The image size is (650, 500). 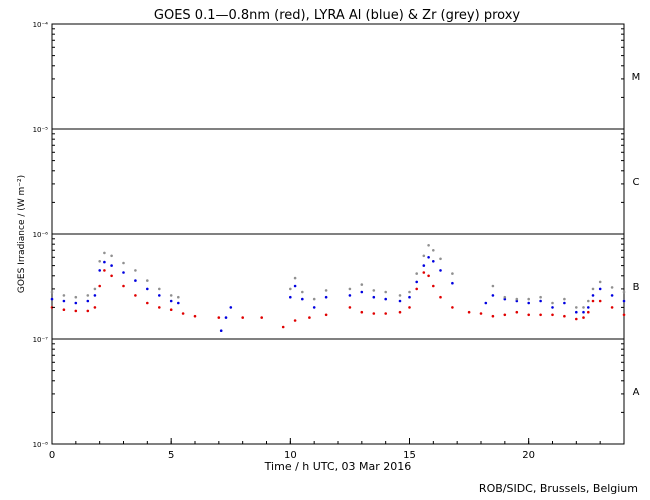 I want to click on flare-class-label-a: A, so click(x=636, y=392).